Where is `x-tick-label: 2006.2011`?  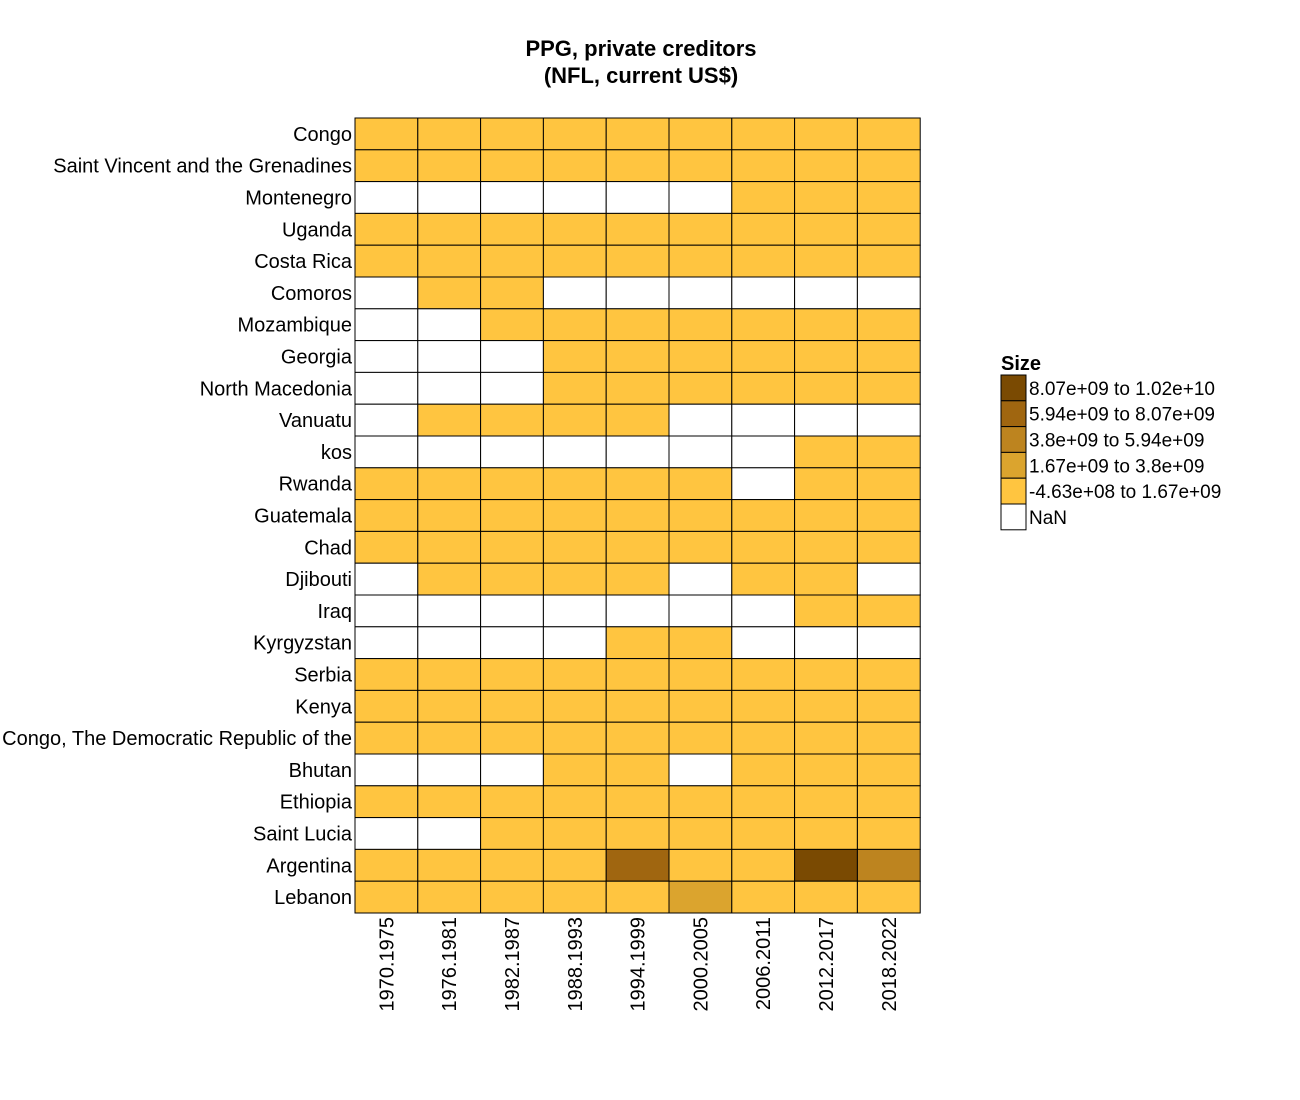
x-tick-label: 2006.2011 is located at coordinates (764, 963).